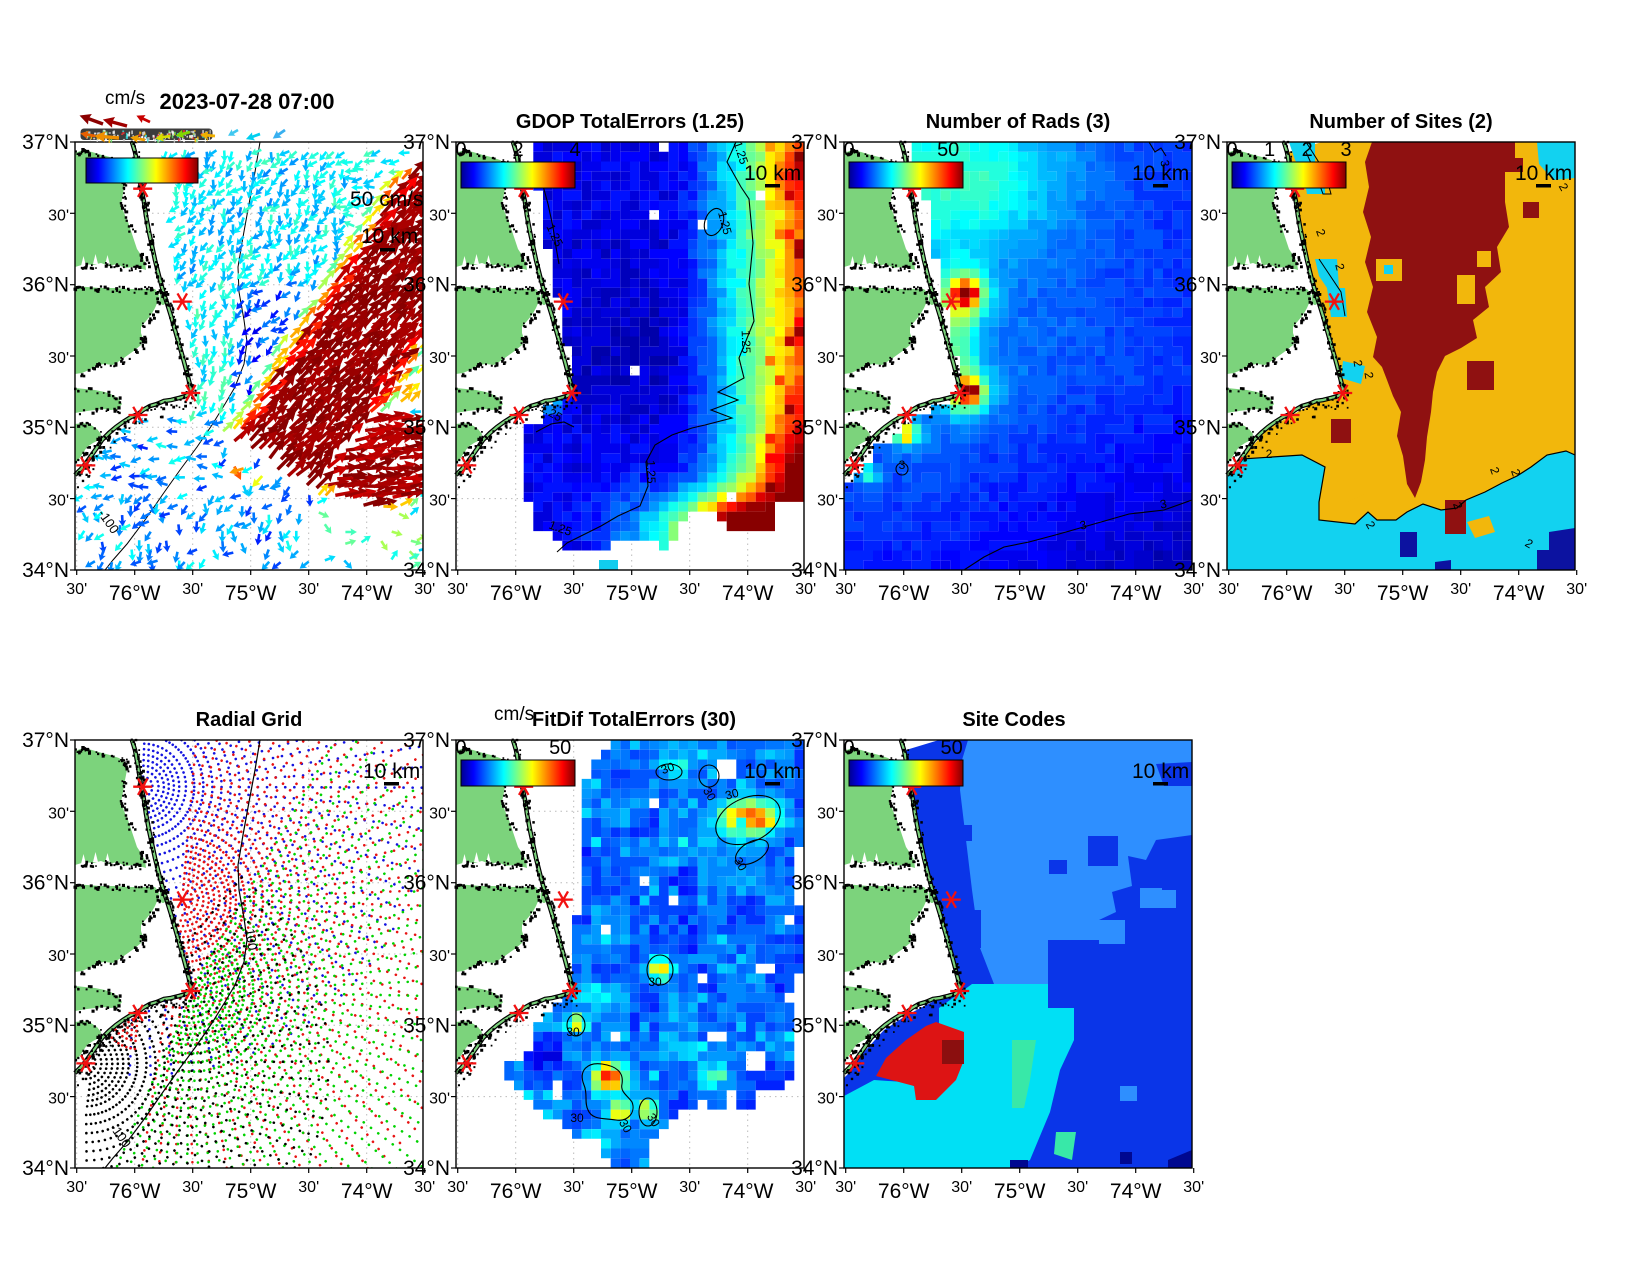 The image size is (1650, 1280). Describe the element at coordinates (1269, 150) in the screenshot. I see `svg-text: 1` at that location.